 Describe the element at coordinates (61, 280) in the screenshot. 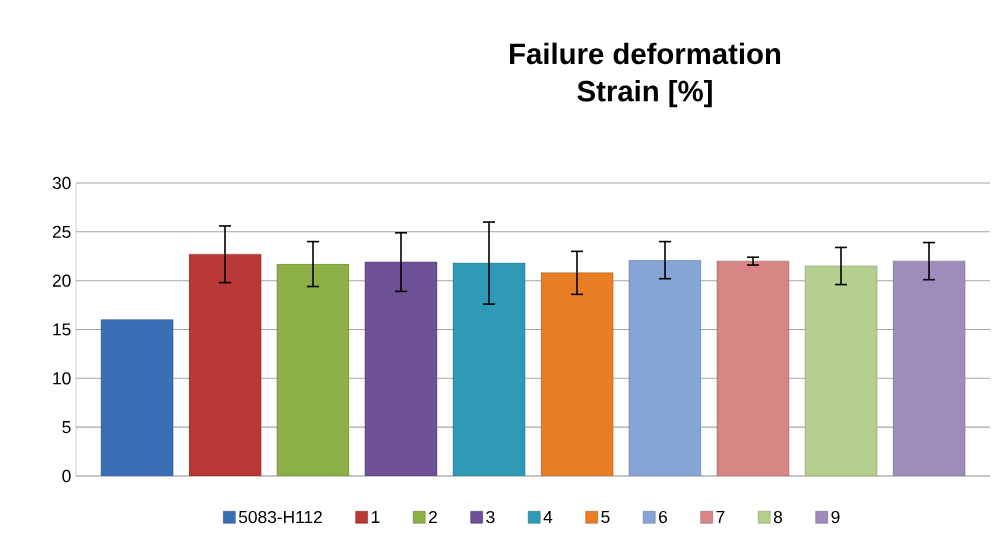

I see `y-tick-label: 20` at that location.